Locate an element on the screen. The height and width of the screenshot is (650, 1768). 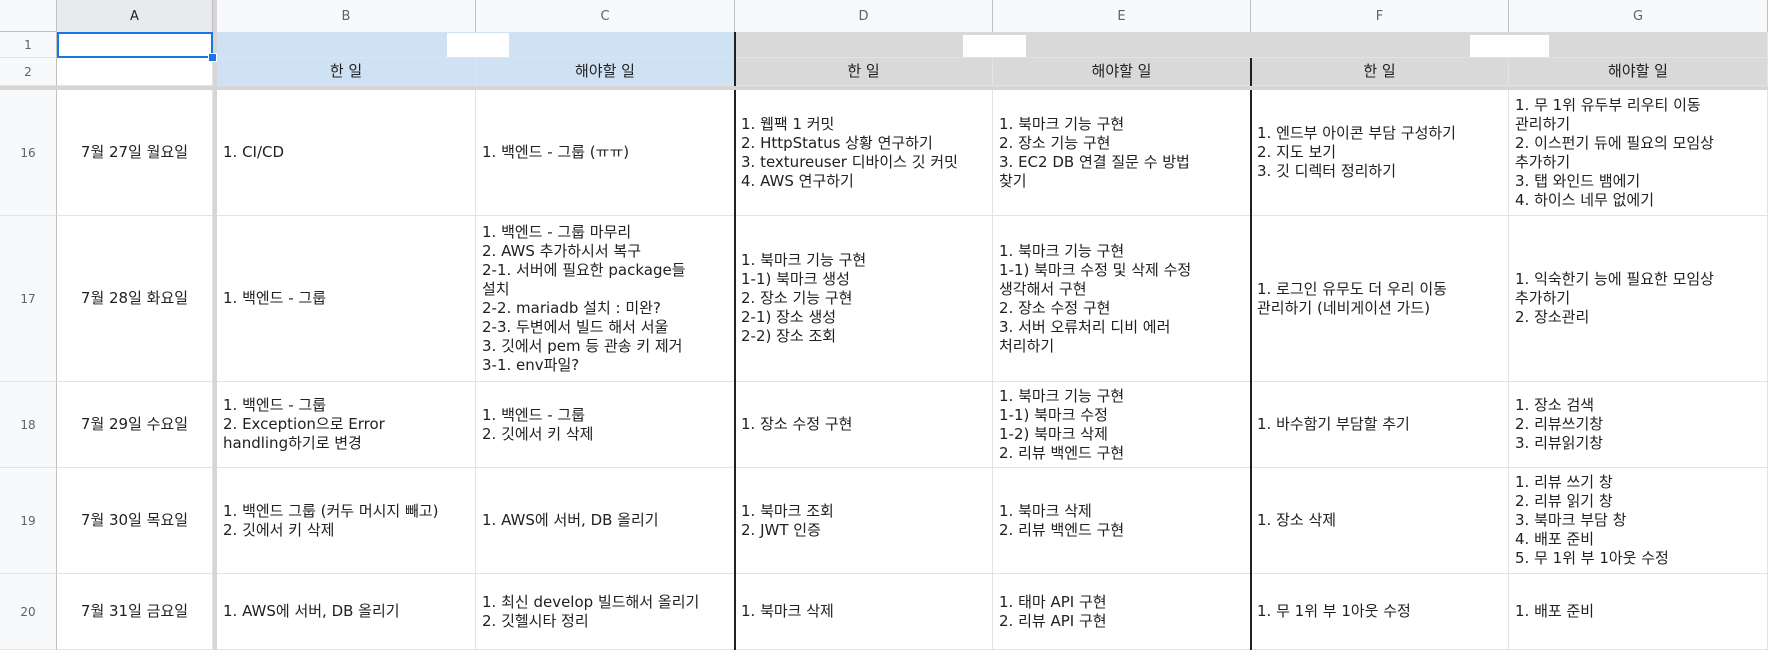
column-header-b: B is located at coordinates (346, 16).